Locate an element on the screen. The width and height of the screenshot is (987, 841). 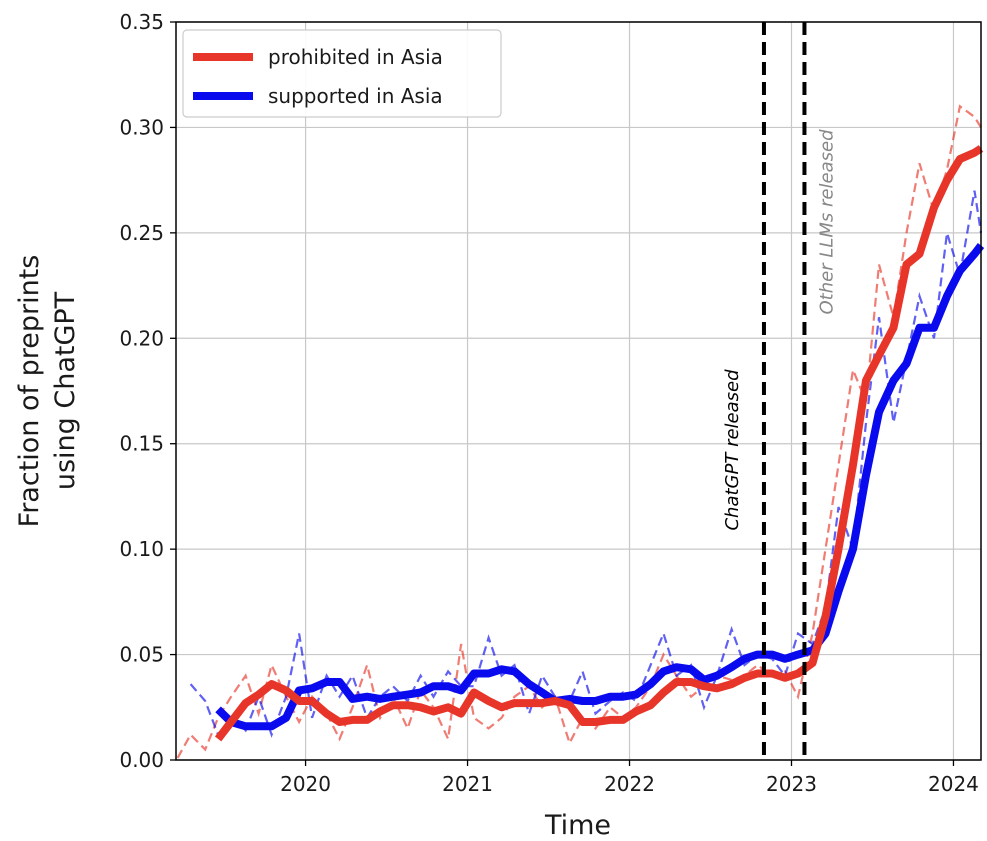
legend: prohibited in Asia supported in Asia is located at coordinates (342, 73).